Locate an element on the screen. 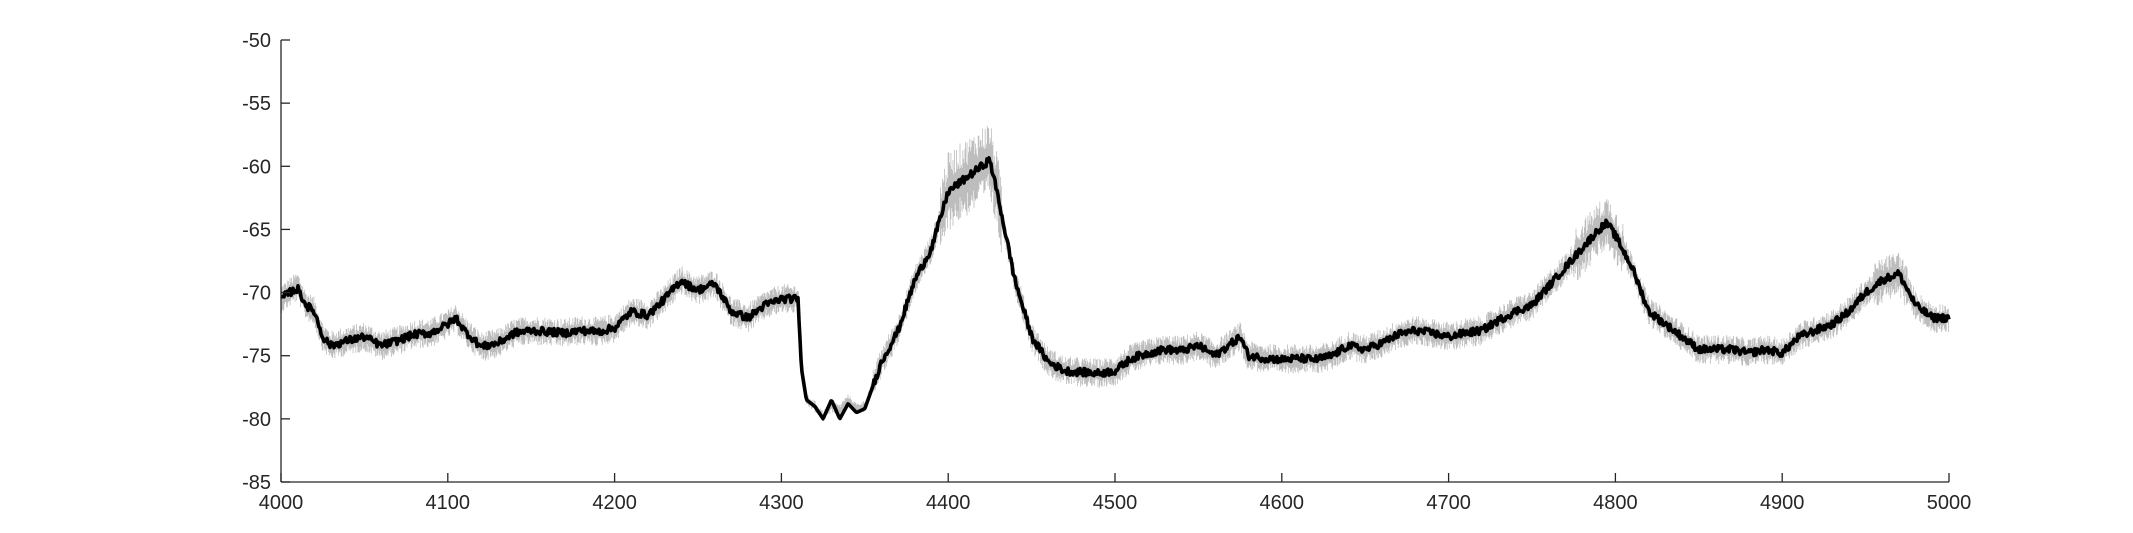 This screenshot has width=2133, height=533. y-tick-label: -65 is located at coordinates (256, 230).